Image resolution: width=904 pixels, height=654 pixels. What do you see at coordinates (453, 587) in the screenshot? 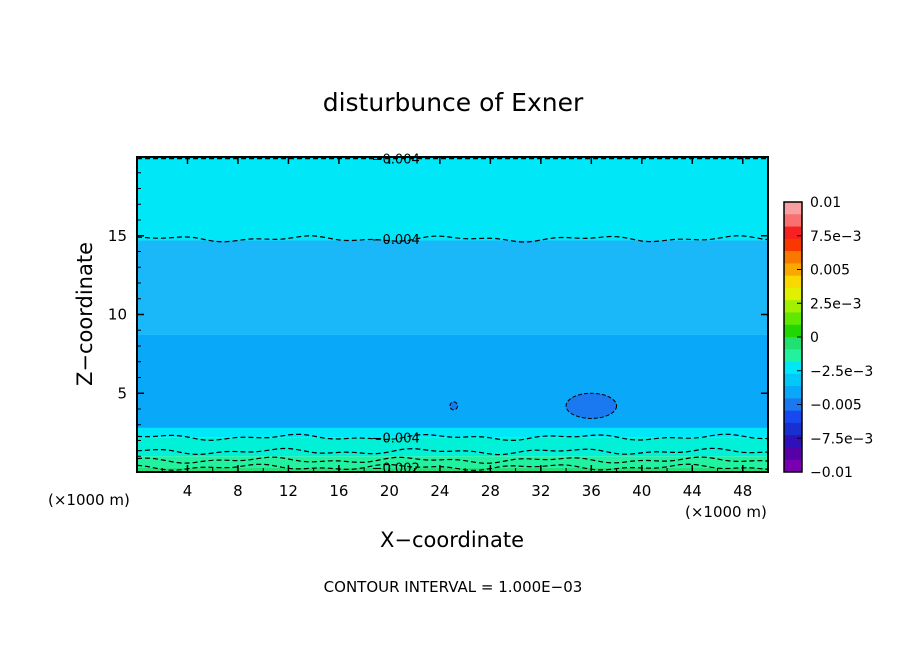
I see `contour-interval-note: CONTOUR INTERVAL = 1.000E−03` at bounding box center [453, 587].